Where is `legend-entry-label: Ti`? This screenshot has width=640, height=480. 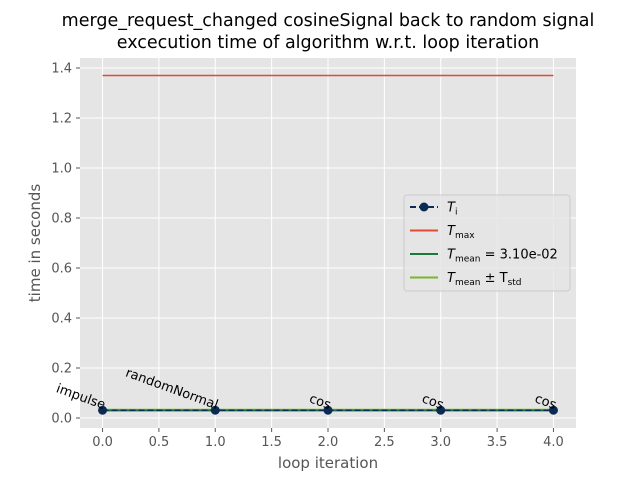 legend-entry-label: Ti is located at coordinates (452, 209).